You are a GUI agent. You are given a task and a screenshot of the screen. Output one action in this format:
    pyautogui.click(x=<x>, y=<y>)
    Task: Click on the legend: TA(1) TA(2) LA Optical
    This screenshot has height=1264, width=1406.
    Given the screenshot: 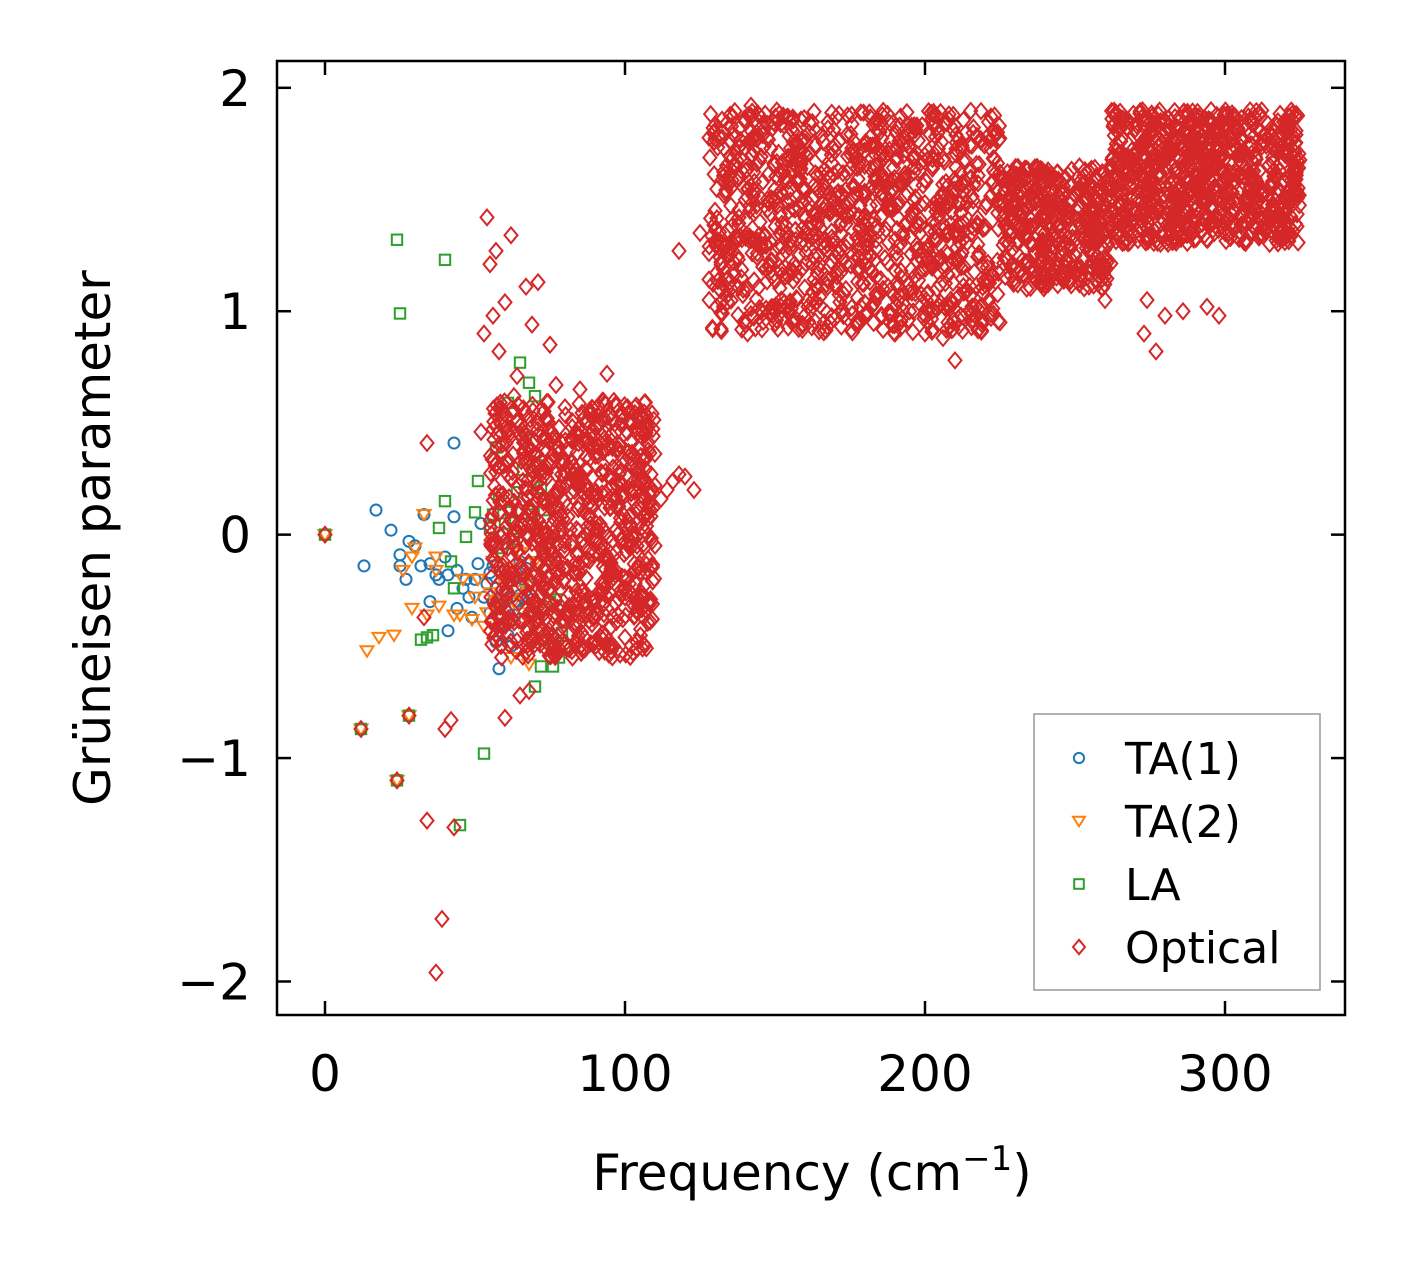 What is the action you would take?
    pyautogui.click(x=1177, y=852)
    